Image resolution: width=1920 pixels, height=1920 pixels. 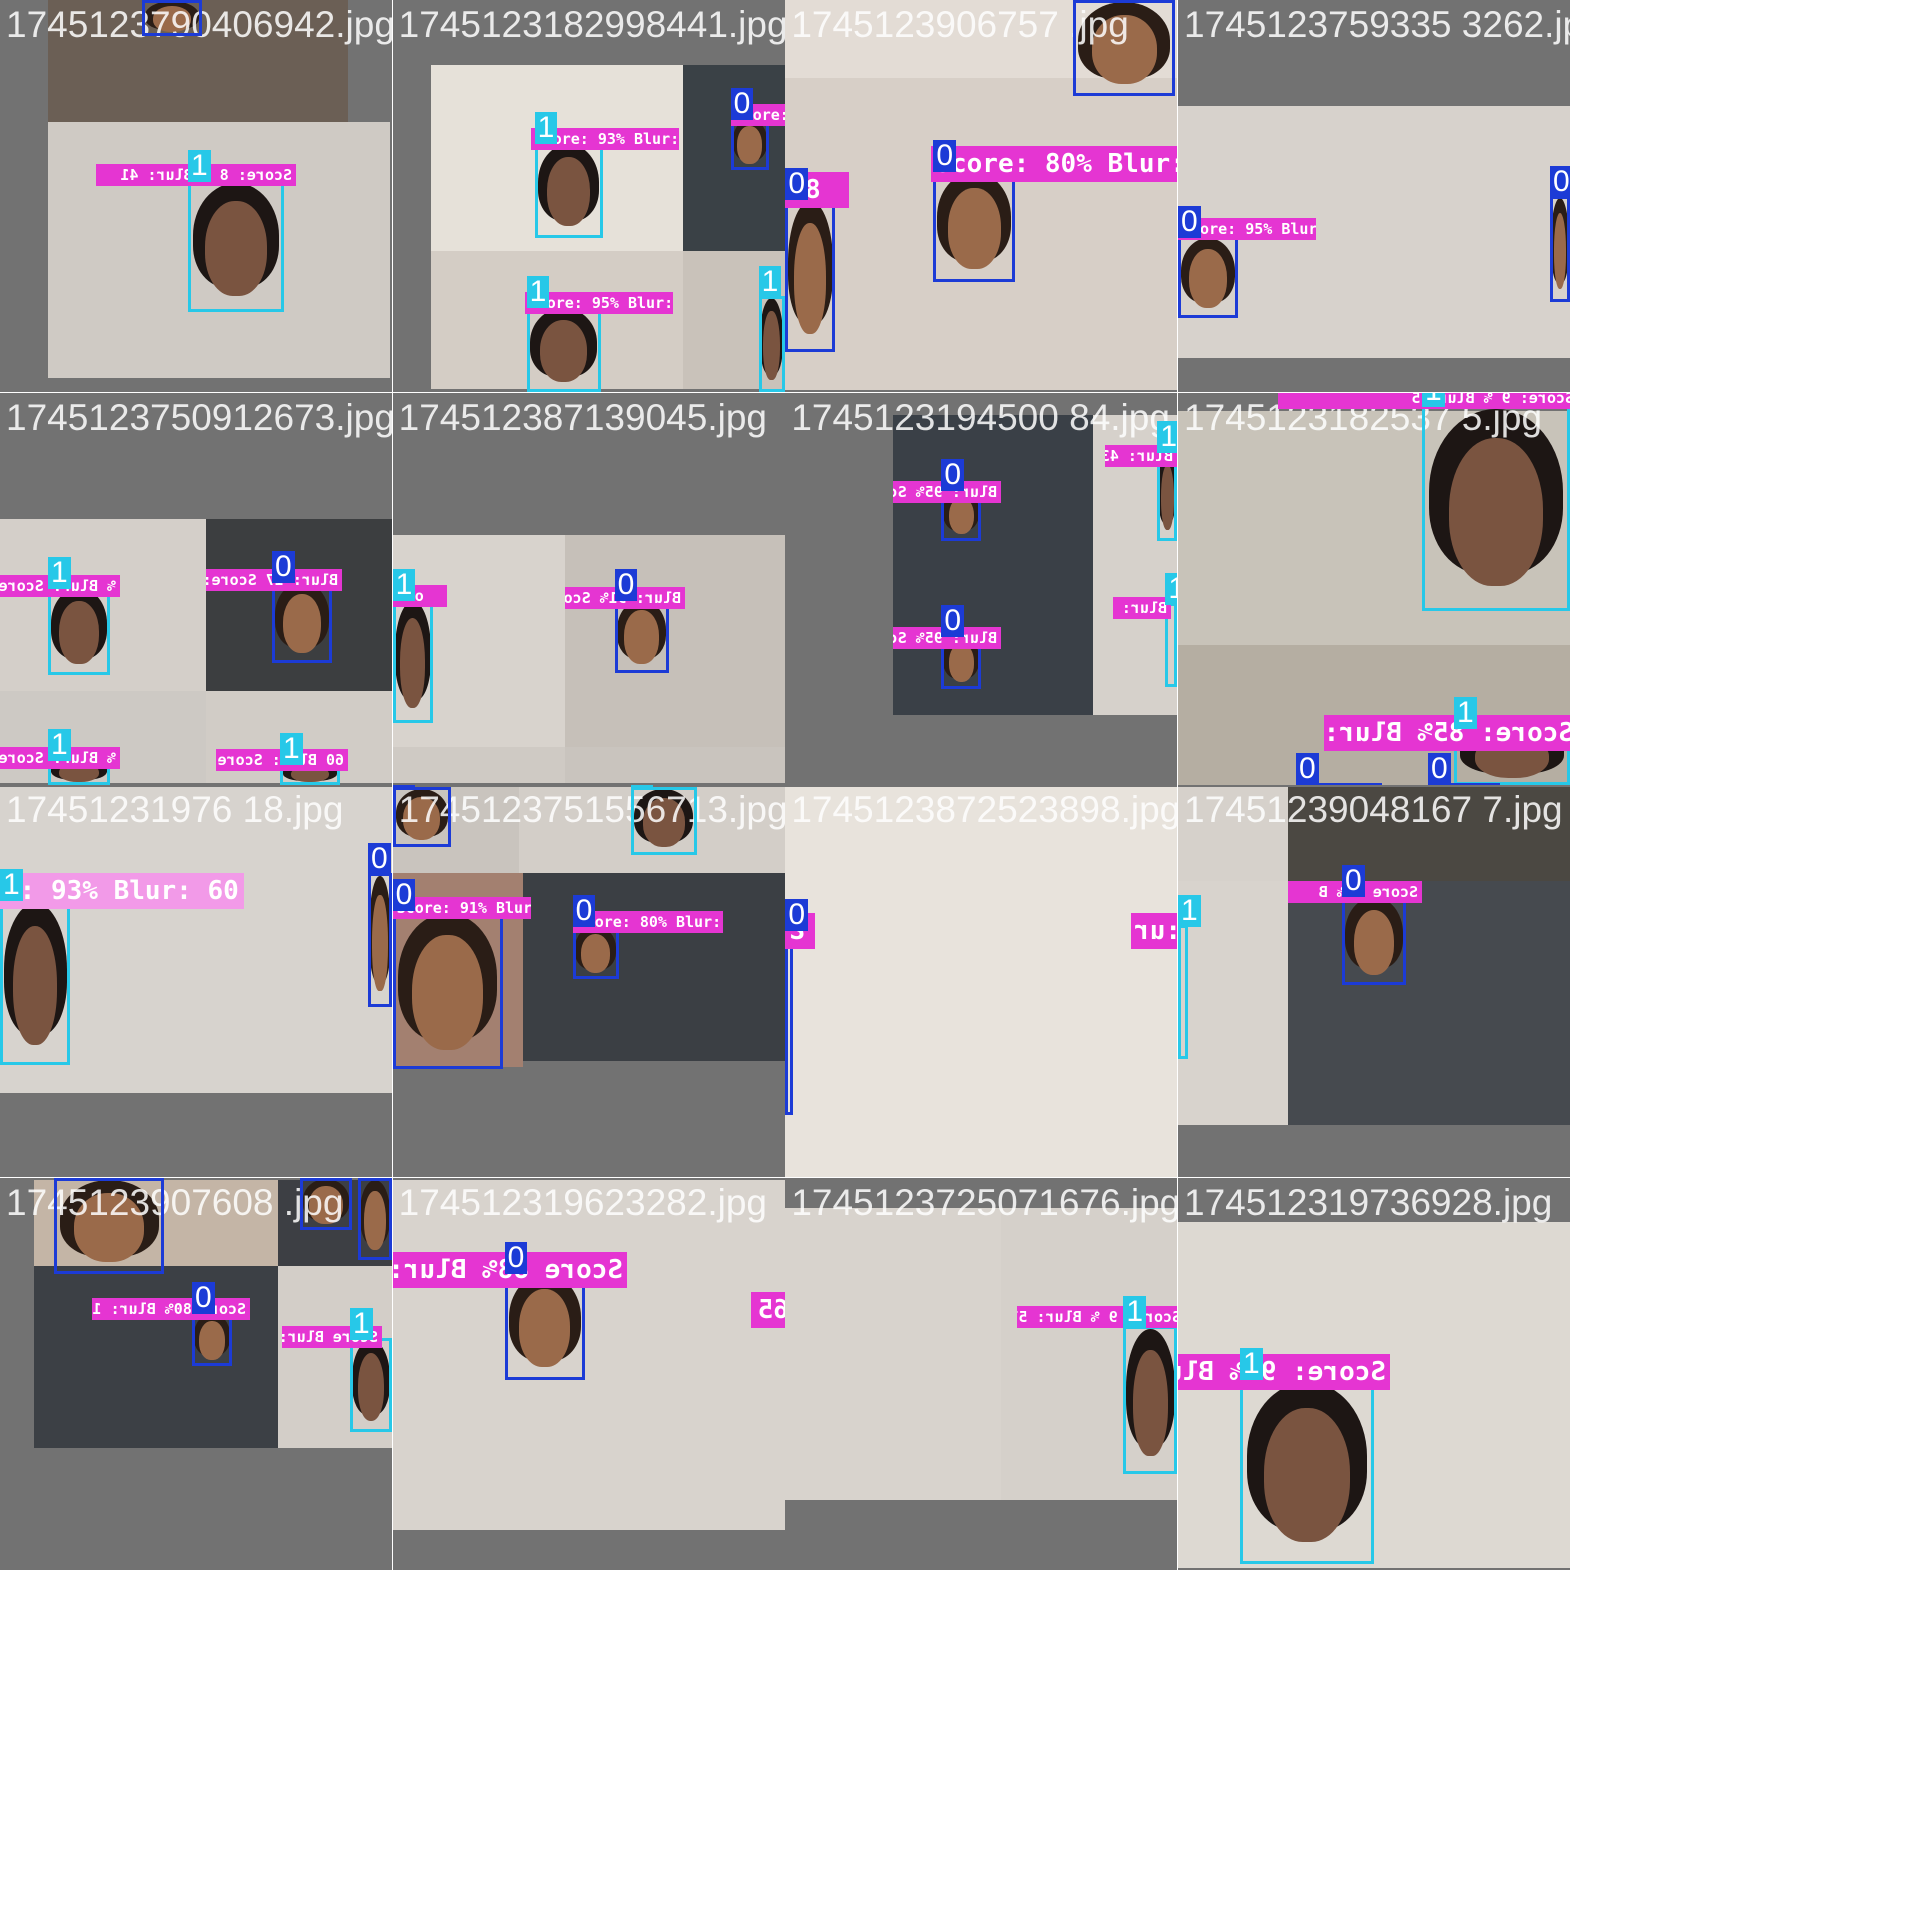 I want to click on mosaic-tile: 17451231976 18.jpg 1 1: 93% Blur: 60 0, so click(x=196, y=981).